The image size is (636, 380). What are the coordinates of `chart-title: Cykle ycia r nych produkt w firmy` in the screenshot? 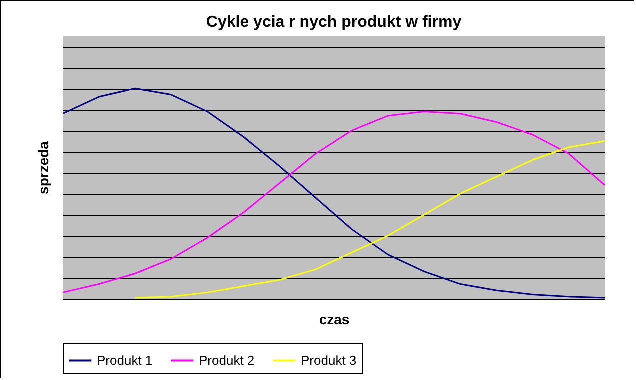 It's located at (334, 22).